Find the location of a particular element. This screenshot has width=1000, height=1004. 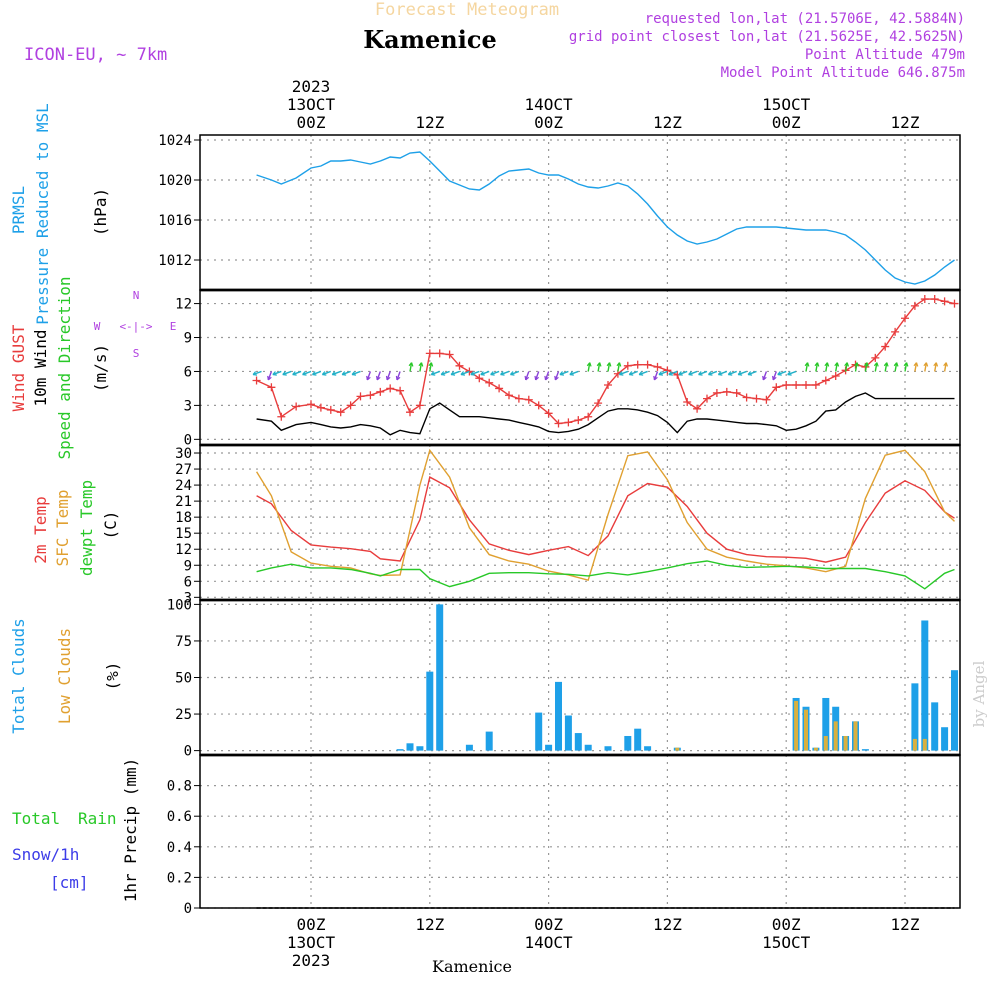

y-tick-label: 0 is located at coordinates (188, 440).